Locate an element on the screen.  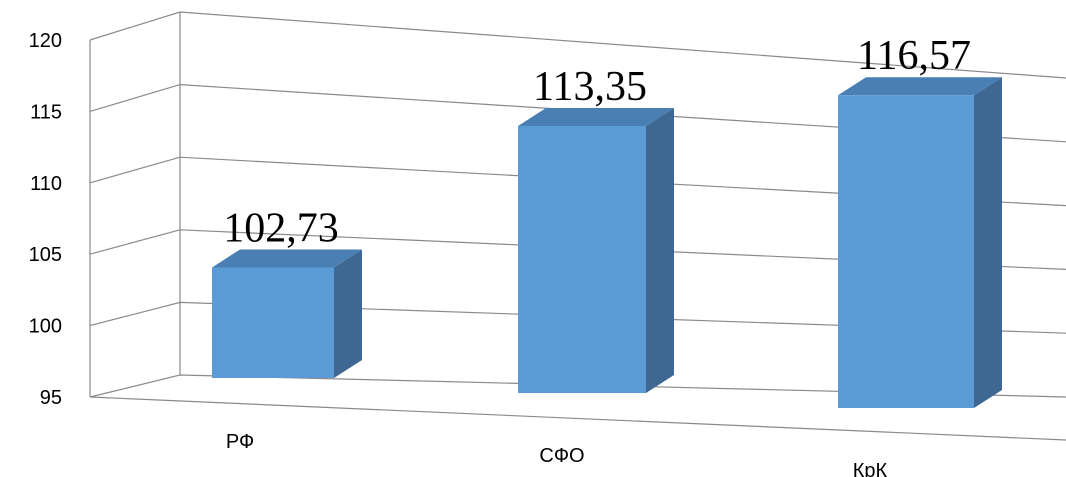
x-tick-label: СФО is located at coordinates (561, 456).